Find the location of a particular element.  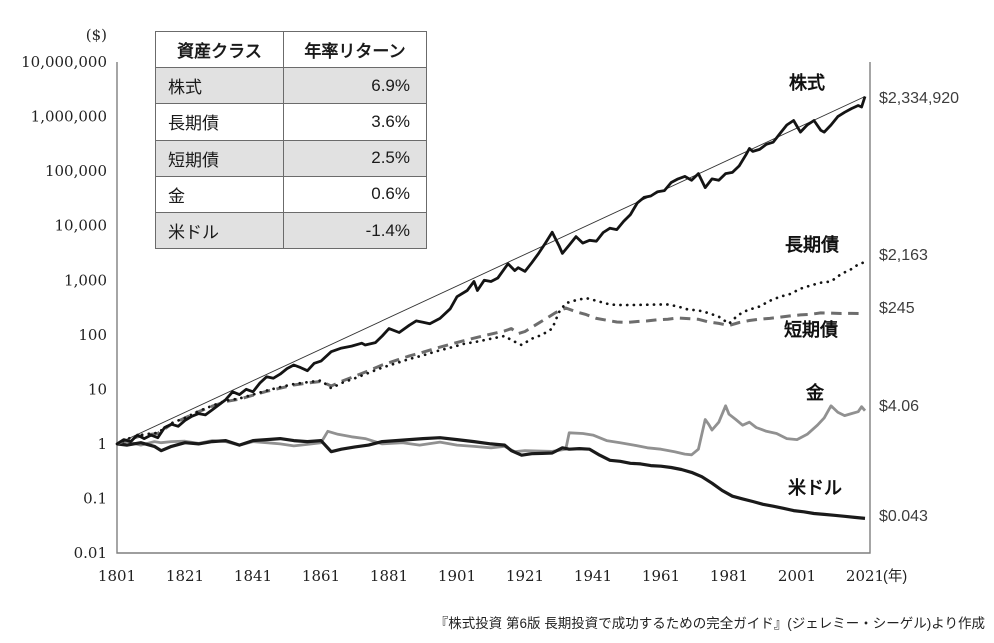

asset-return: 6.9% is located at coordinates (355, 86).